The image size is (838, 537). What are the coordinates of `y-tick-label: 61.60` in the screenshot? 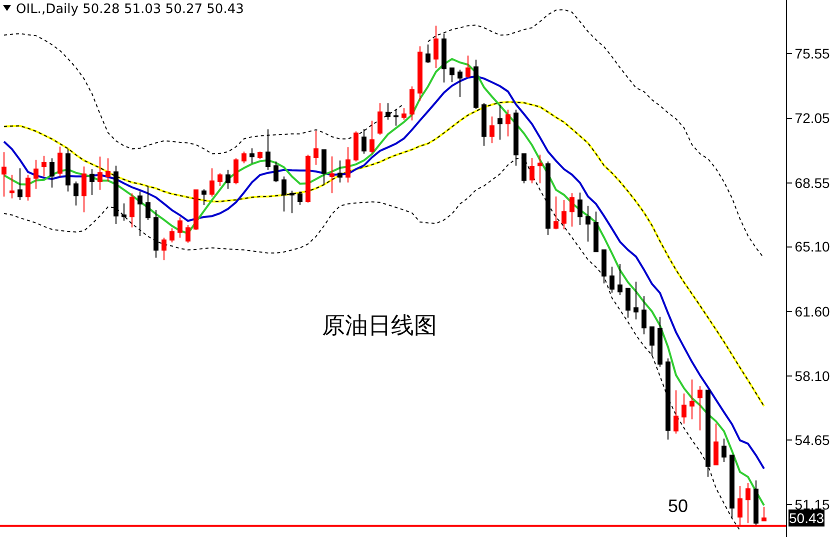 It's located at (812, 311).